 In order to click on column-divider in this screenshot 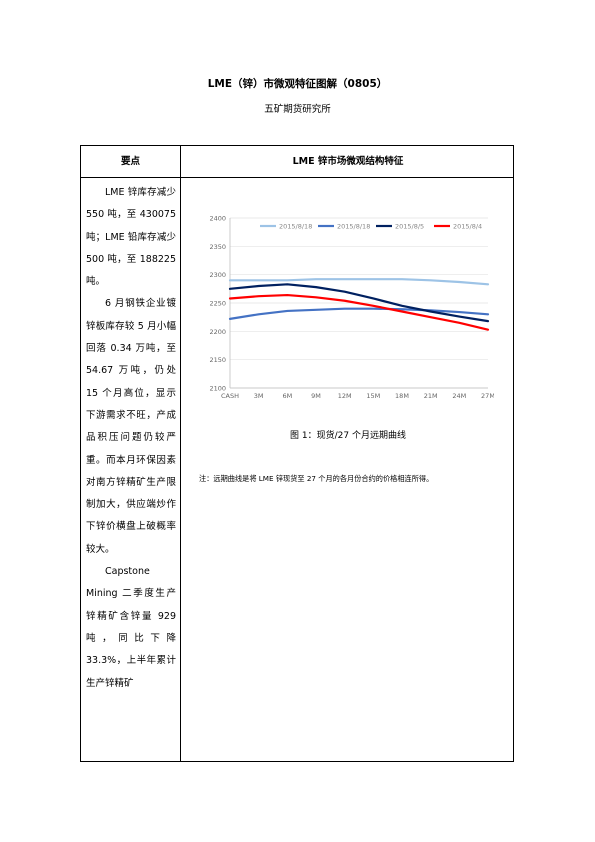, I will do `click(180, 453)`.